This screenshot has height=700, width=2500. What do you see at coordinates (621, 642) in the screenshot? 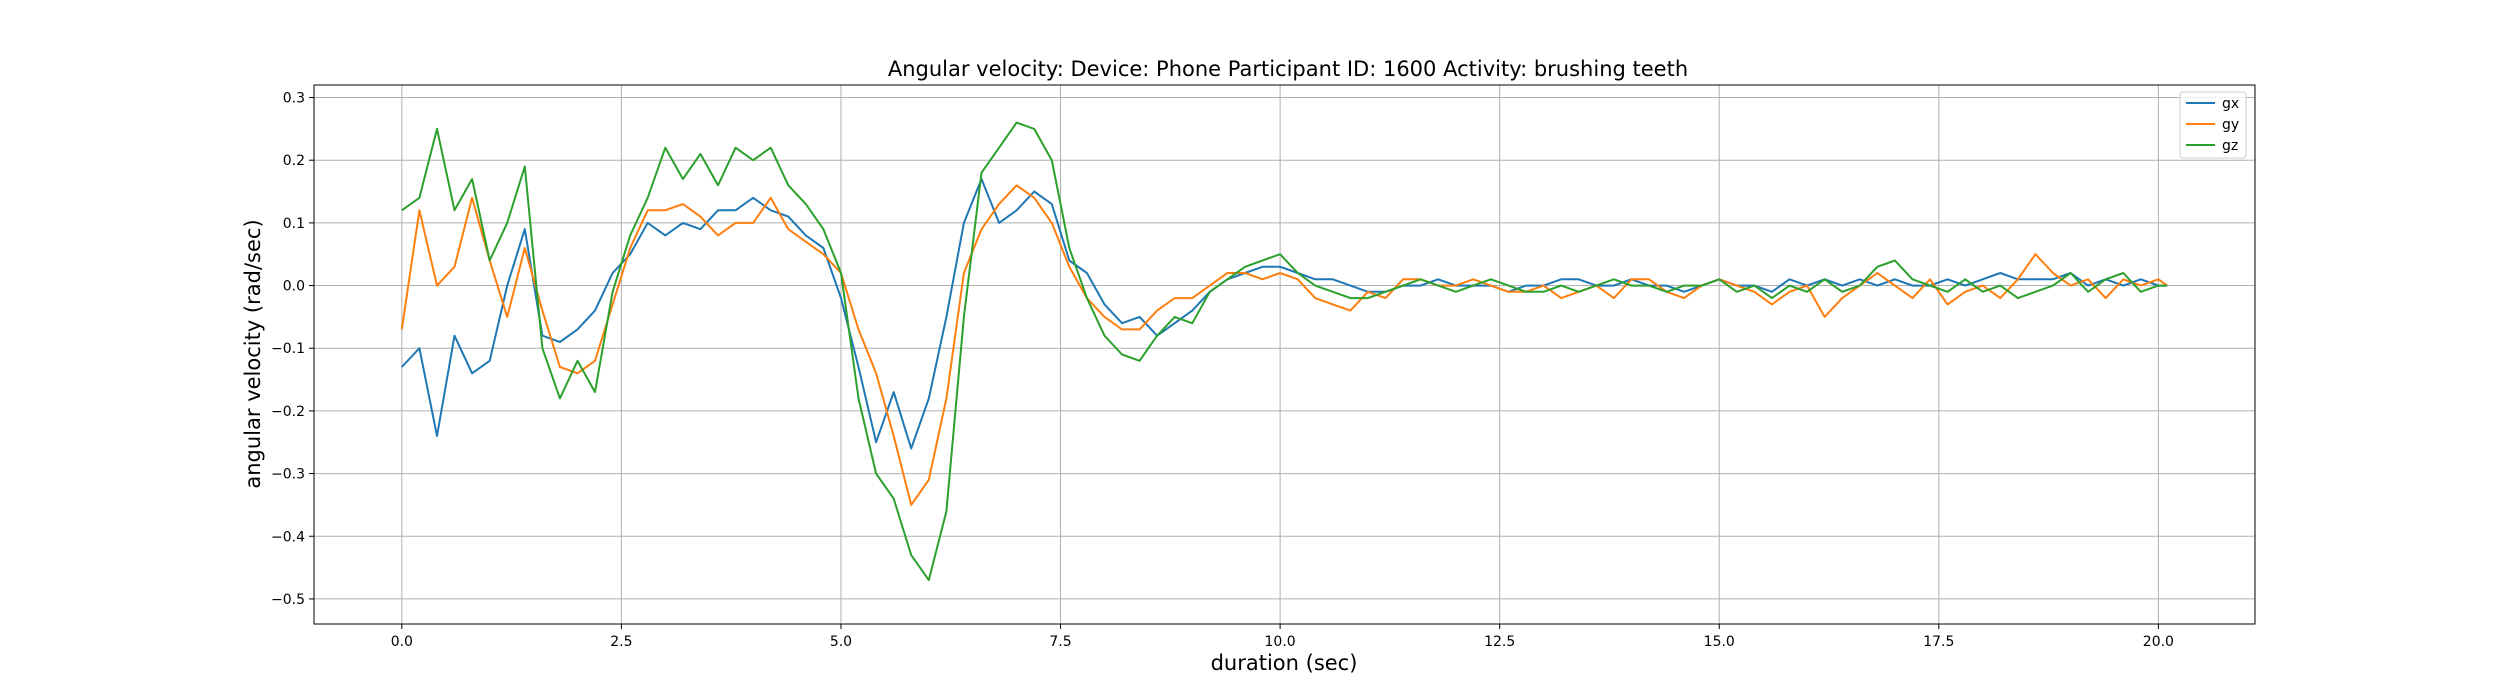
I see `x-tick-label: 2.5` at bounding box center [621, 642].